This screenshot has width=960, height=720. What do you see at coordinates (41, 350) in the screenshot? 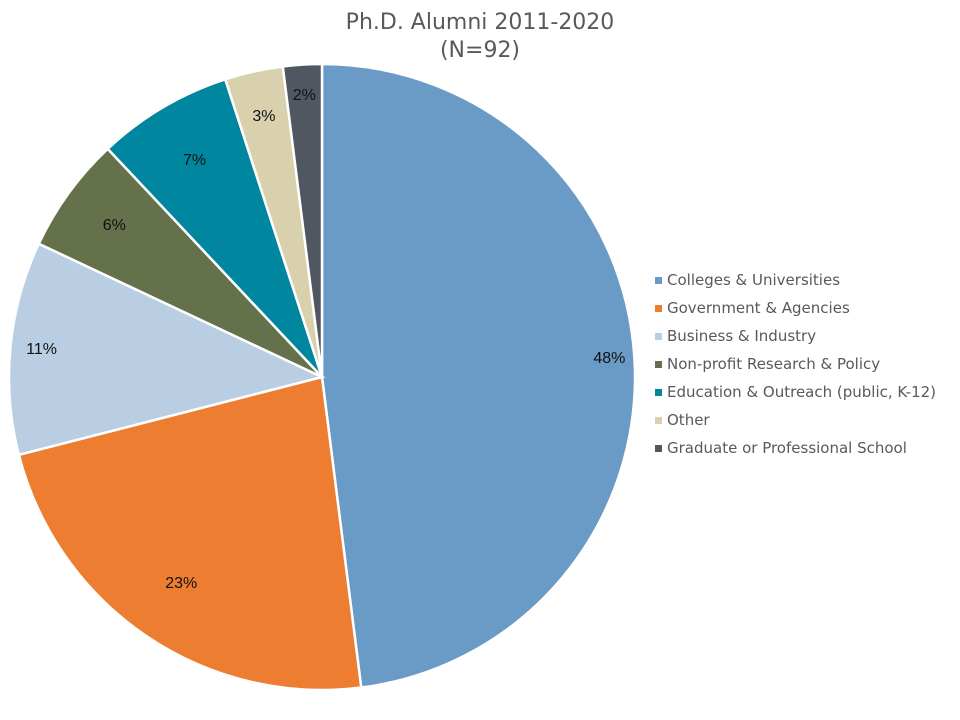
I see `data-label: 11%` at bounding box center [41, 350].